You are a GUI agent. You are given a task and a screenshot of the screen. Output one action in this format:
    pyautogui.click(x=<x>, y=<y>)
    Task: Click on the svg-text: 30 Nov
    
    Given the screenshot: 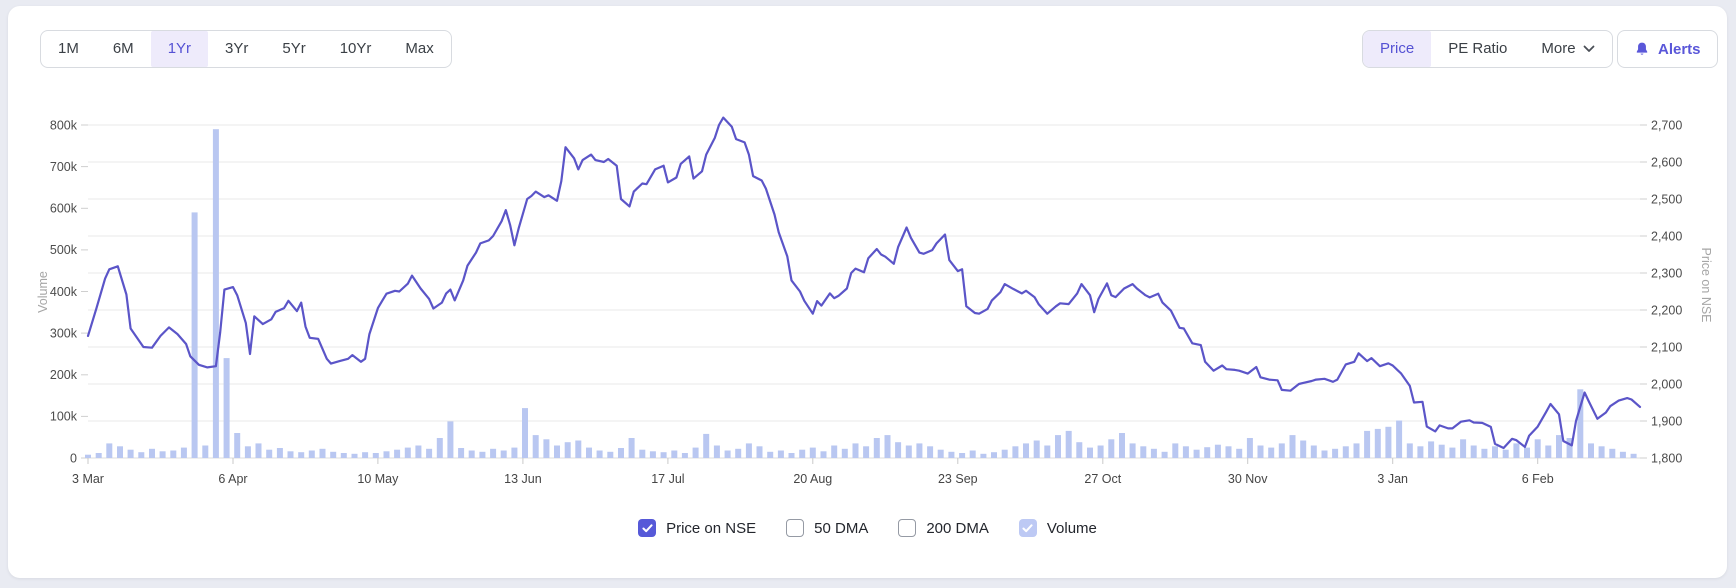 What is the action you would take?
    pyautogui.click(x=1248, y=479)
    